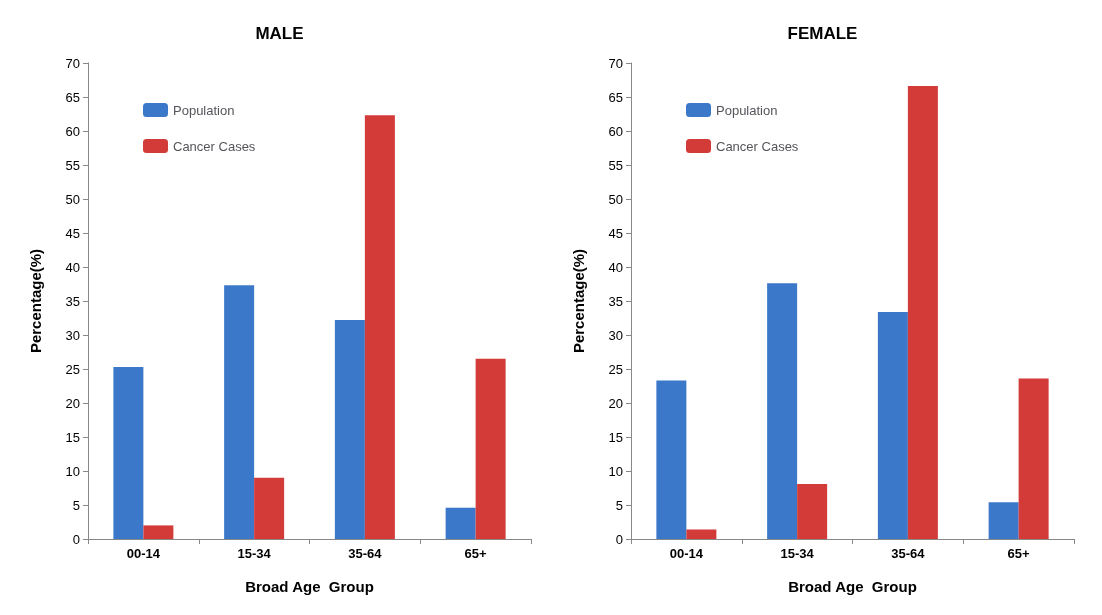  Describe the element at coordinates (279, 33) in the screenshot. I see `chart-title: MALE` at that location.